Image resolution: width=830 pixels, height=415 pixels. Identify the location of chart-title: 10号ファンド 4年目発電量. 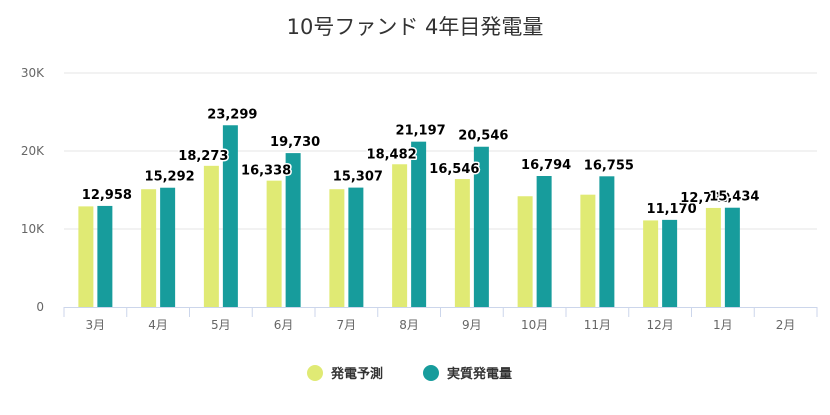
(415, 27).